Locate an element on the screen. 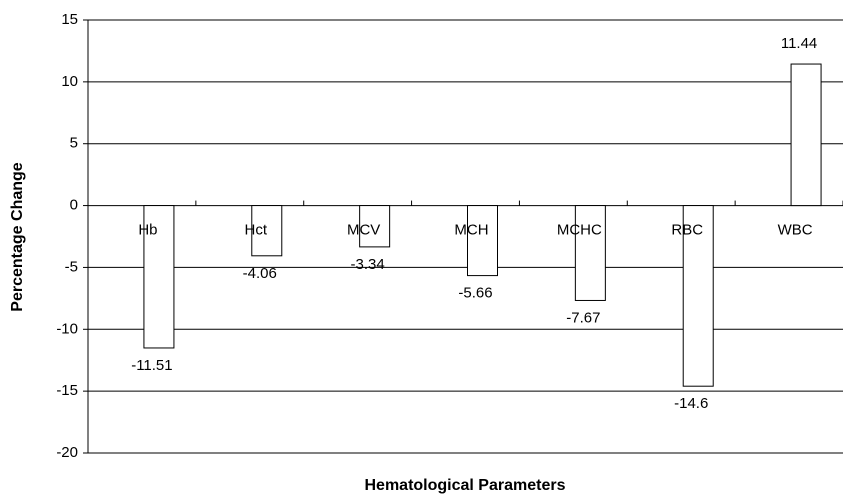  y-tick-label: 10 is located at coordinates (69, 81).